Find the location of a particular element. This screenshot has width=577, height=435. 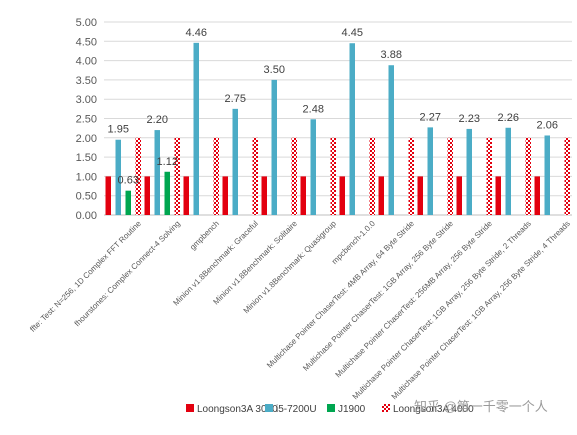

y-tick-label: 1.00 is located at coordinates (86, 177).